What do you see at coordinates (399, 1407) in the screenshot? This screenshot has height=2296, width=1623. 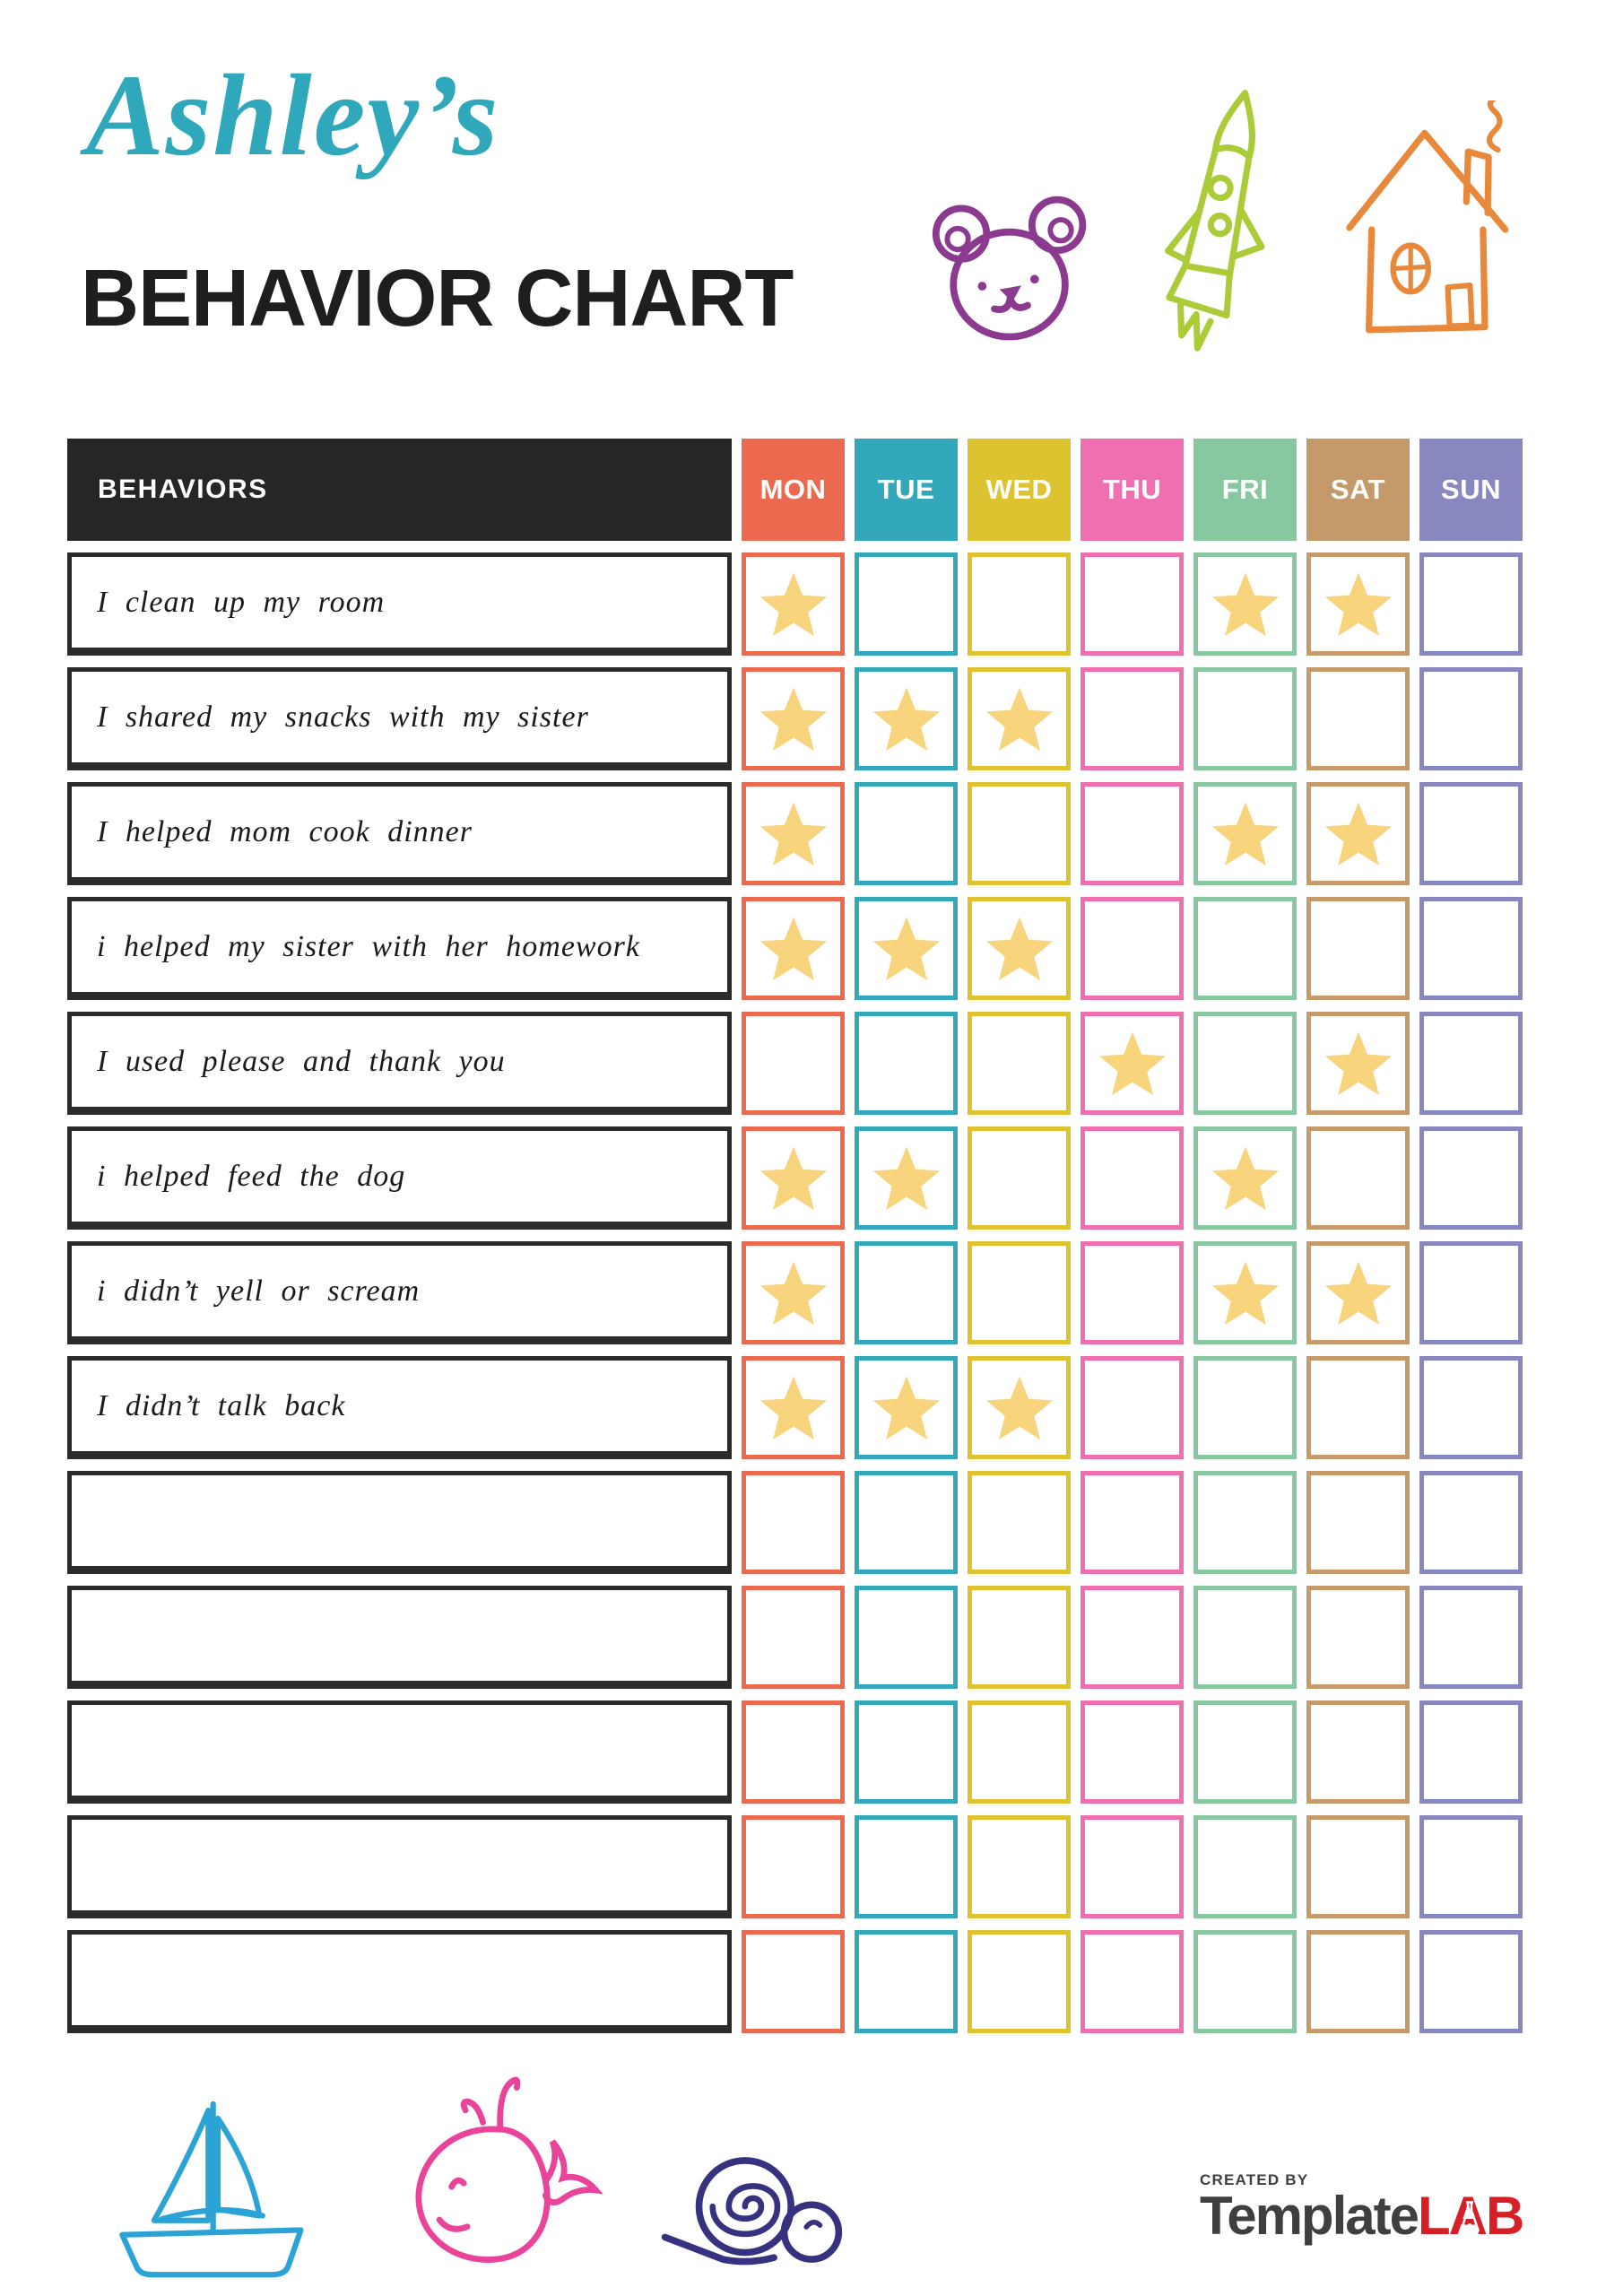 I see `behavior-label-row-8: I didn’t talk back` at bounding box center [399, 1407].